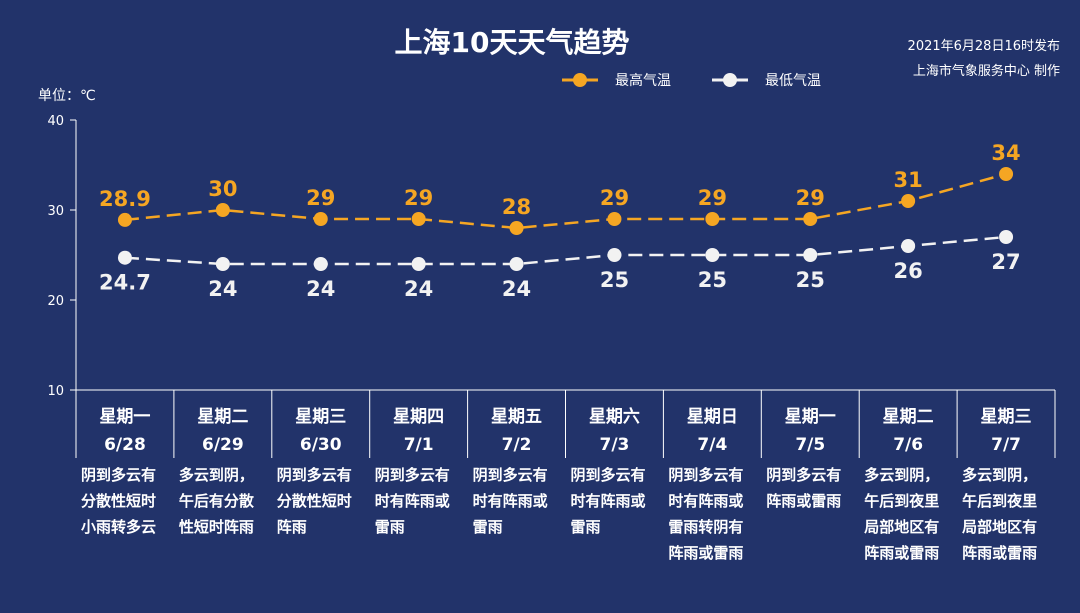 The image size is (1080, 613). What do you see at coordinates (419, 445) in the screenshot?
I see `date-label: 7/1` at bounding box center [419, 445].